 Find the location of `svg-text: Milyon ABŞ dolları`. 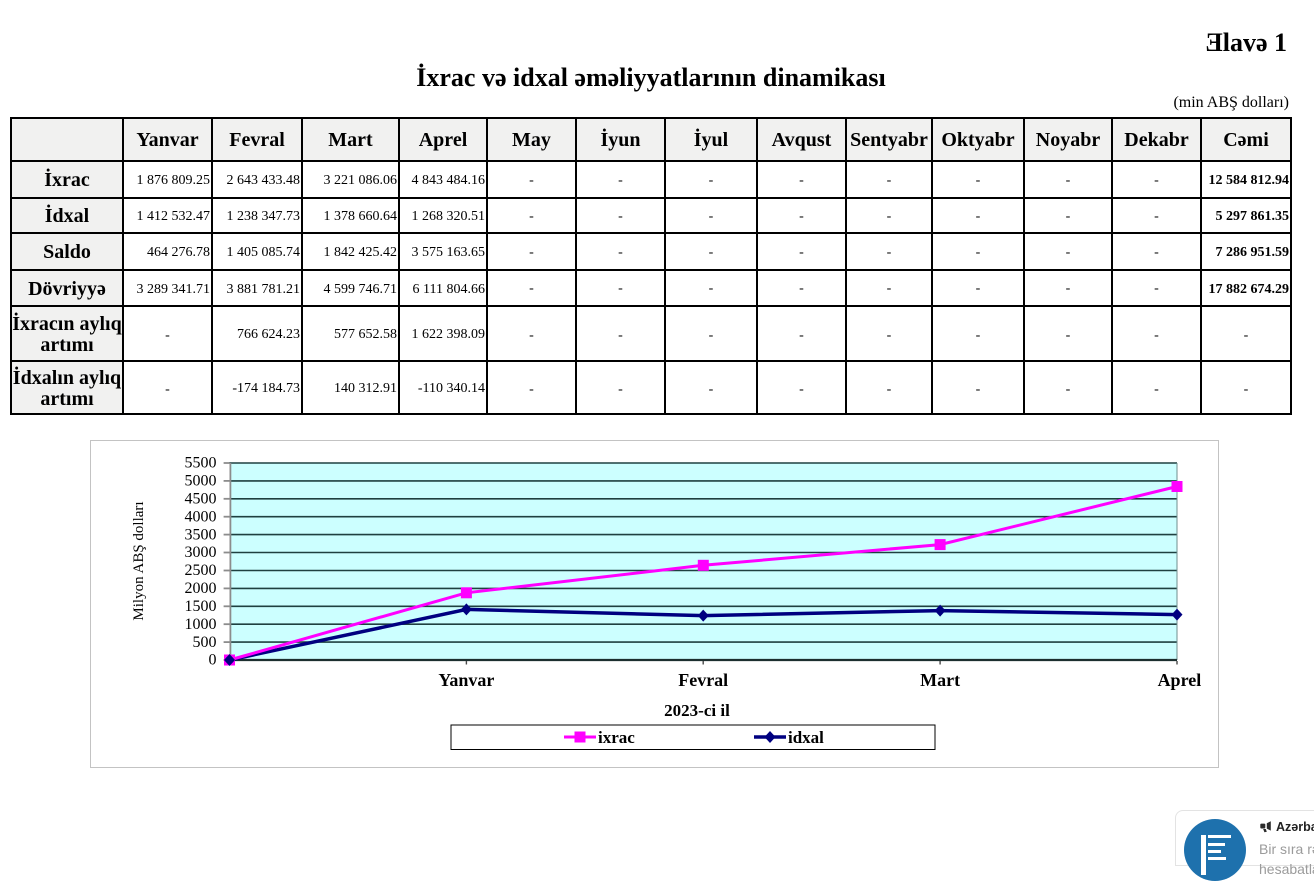

svg-text: Milyon ABŞ dolları is located at coordinates (139, 560).